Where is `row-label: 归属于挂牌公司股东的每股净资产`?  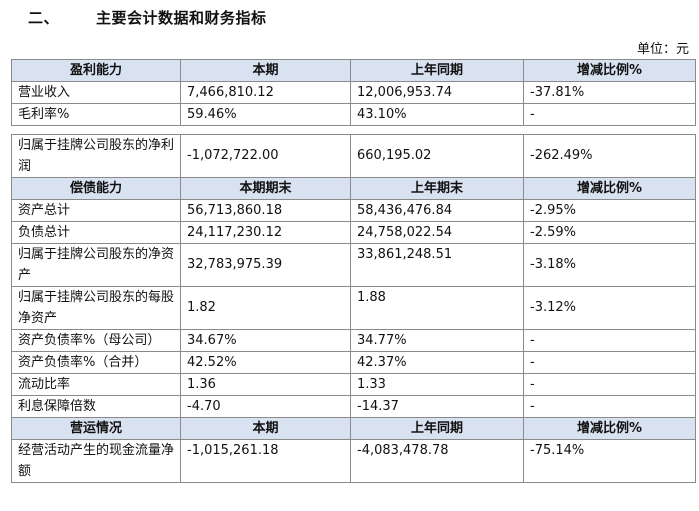
row-label: 归属于挂牌公司股东的每股净资产 is located at coordinates (96, 308).